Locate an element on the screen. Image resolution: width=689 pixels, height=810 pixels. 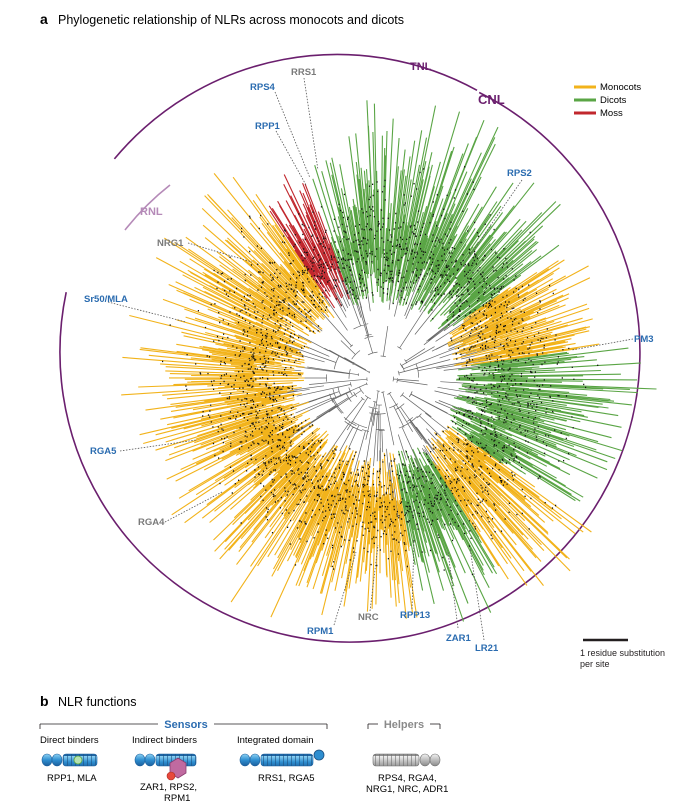
legend: Monocots Dicots Moss is located at coordinates (607, 100).